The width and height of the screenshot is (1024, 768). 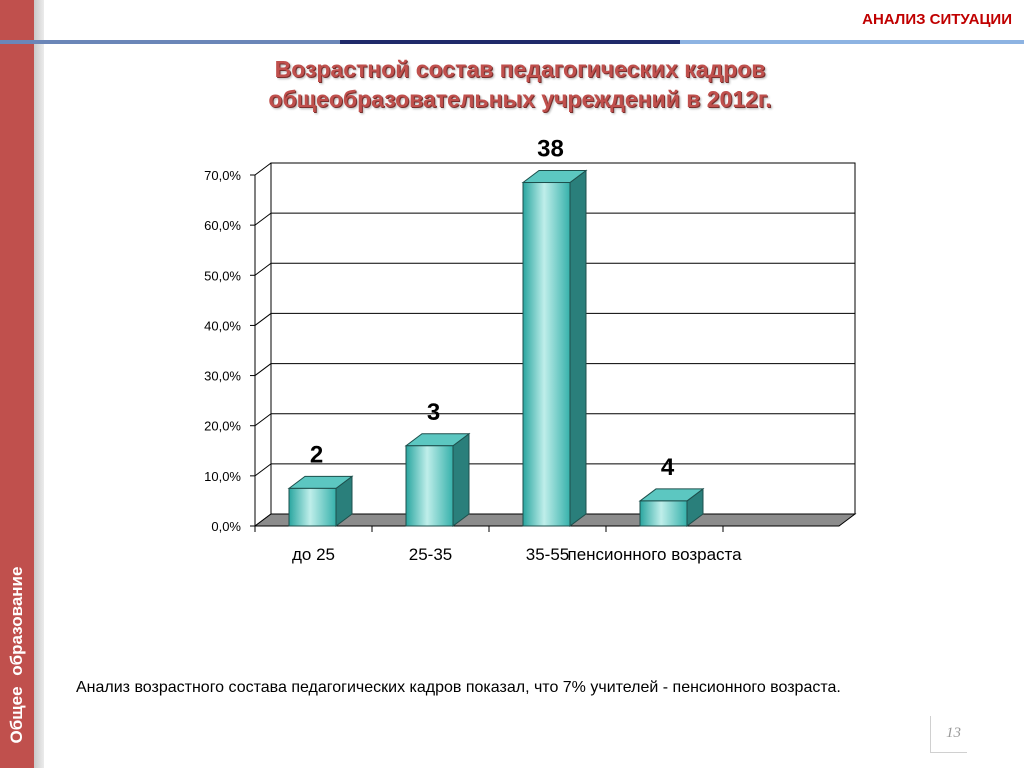 I want to click on y-tick-label-5: 50,0%, so click(x=222, y=275).